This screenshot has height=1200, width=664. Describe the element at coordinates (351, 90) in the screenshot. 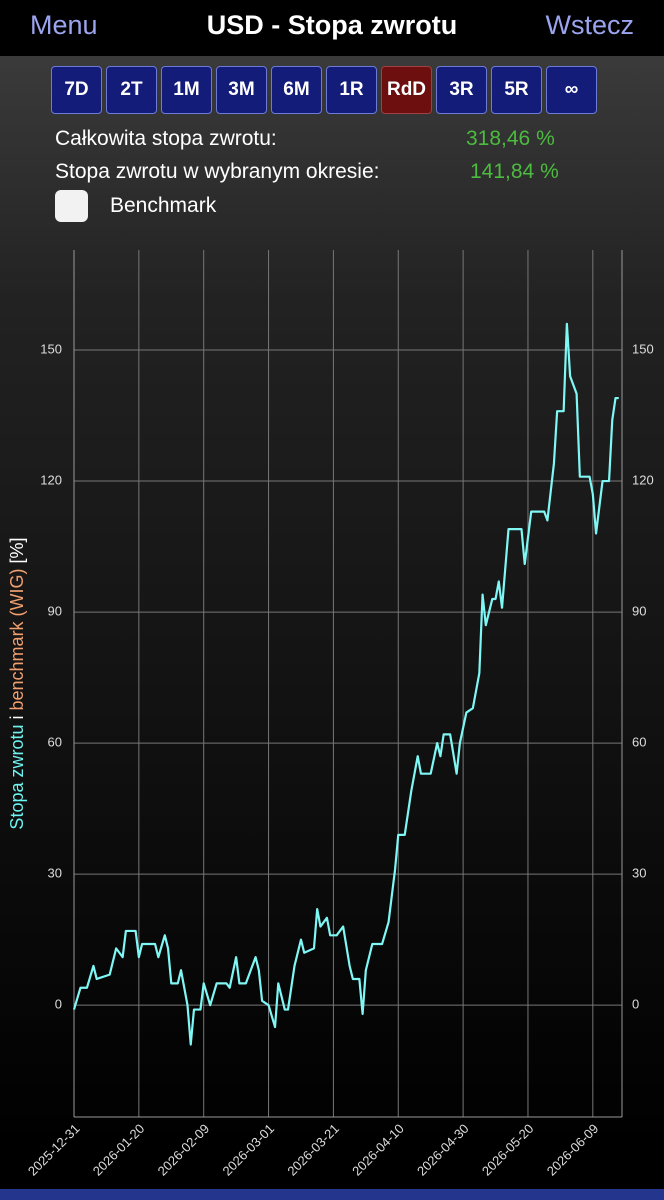

I see `period-button: 1R` at that location.